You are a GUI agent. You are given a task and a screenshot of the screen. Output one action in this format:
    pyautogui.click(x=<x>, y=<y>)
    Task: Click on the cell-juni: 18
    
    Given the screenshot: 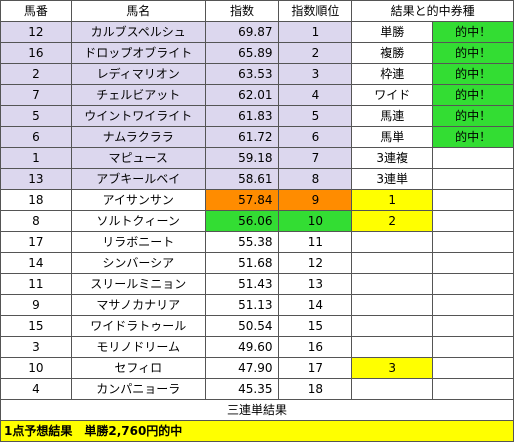 What is the action you would take?
    pyautogui.click(x=315, y=389)
    